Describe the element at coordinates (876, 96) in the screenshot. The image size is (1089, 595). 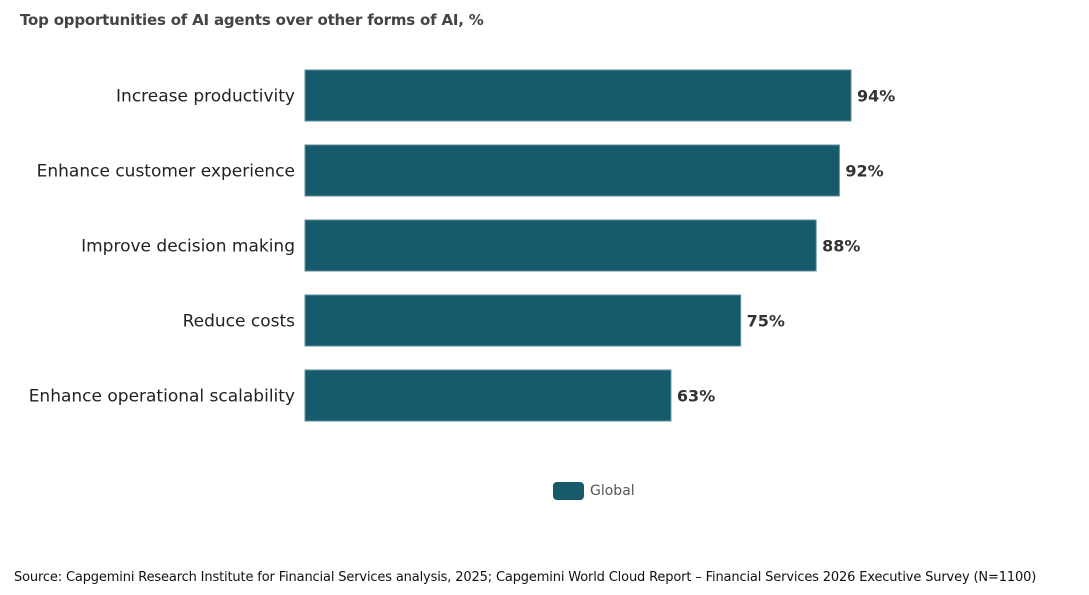
I see `data-label: 94%` at that location.